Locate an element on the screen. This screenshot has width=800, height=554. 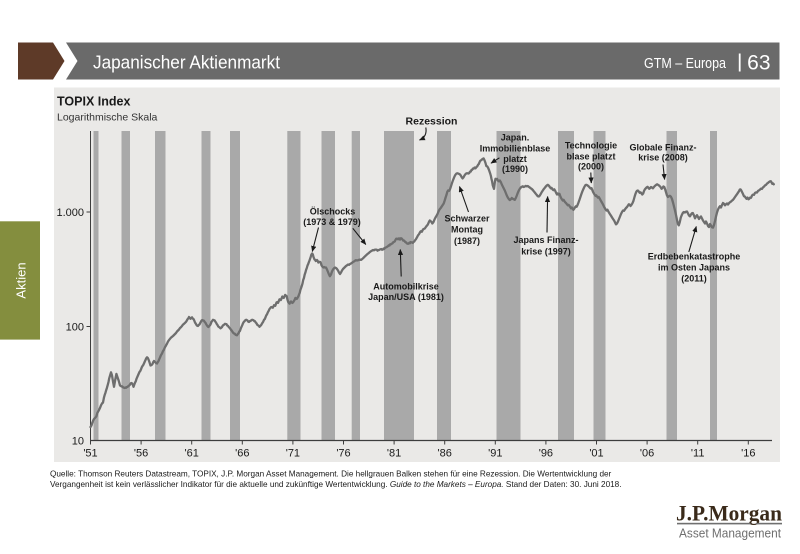
svg-text: '66 is located at coordinates (242, 454).